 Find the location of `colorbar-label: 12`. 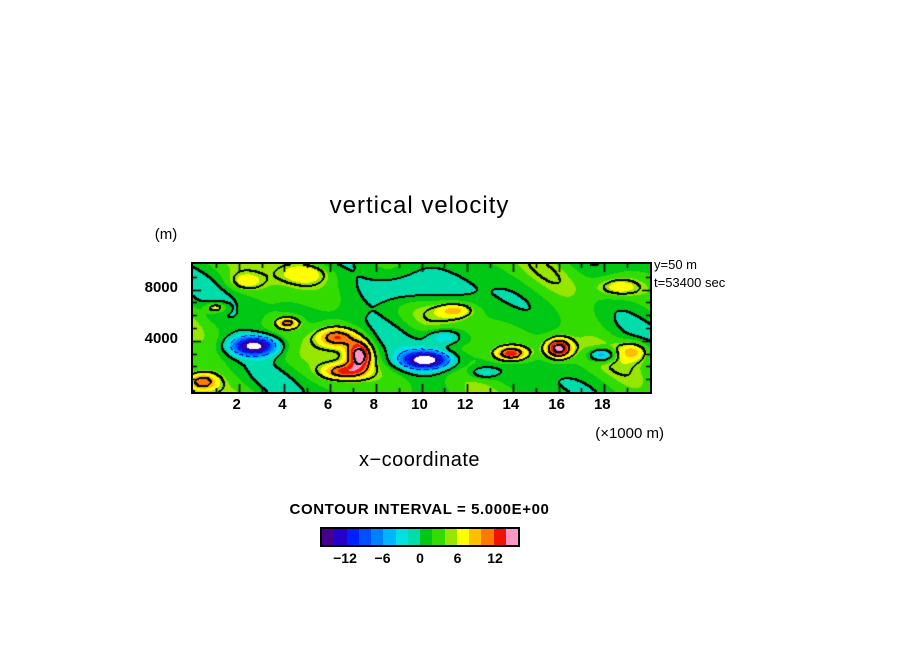

colorbar-label: 12 is located at coordinates (495, 558).